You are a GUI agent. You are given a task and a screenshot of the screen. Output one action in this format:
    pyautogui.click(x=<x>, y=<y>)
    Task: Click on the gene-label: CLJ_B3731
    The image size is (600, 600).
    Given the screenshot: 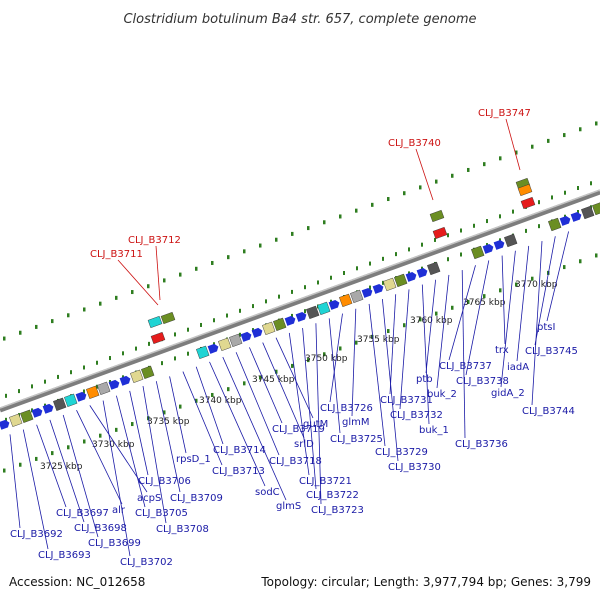 What is the action you would take?
    pyautogui.click(x=406, y=400)
    